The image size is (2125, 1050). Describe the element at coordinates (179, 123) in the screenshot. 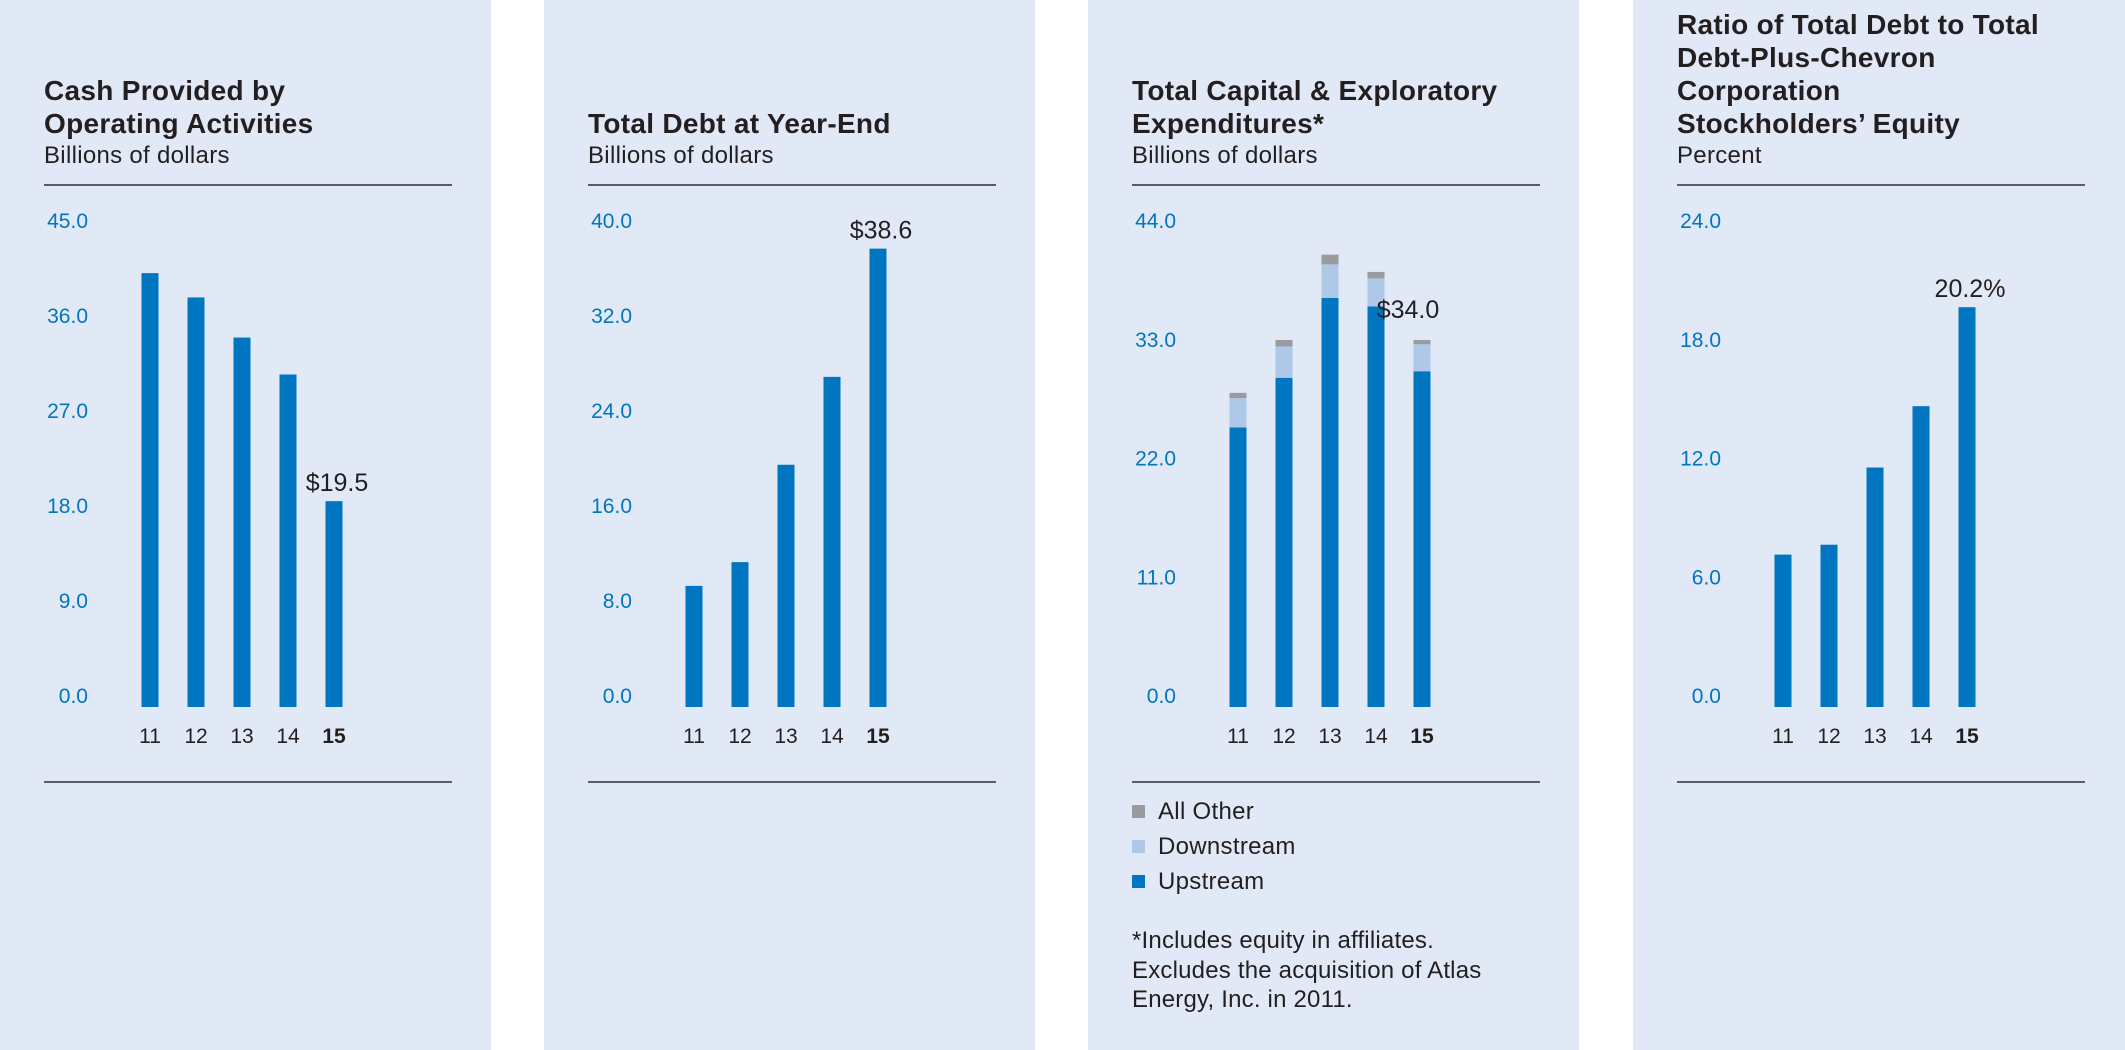

I see `chart-title-line: Operating Activities` at that location.